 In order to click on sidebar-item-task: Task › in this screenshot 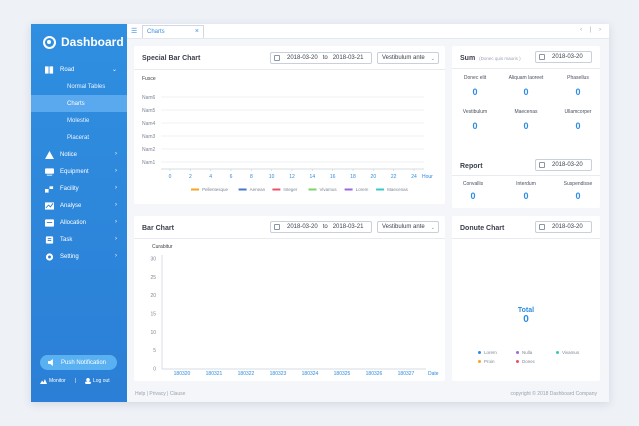, I will do `click(79, 239)`.